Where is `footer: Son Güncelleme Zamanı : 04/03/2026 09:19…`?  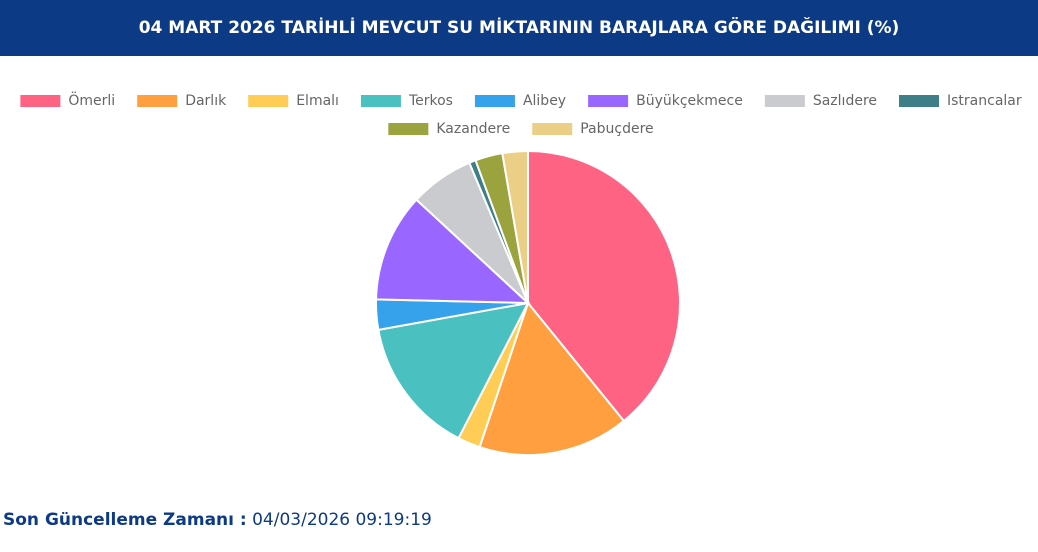 footer: Son Güncelleme Zamanı : 04/03/2026 09:19… is located at coordinates (217, 520).